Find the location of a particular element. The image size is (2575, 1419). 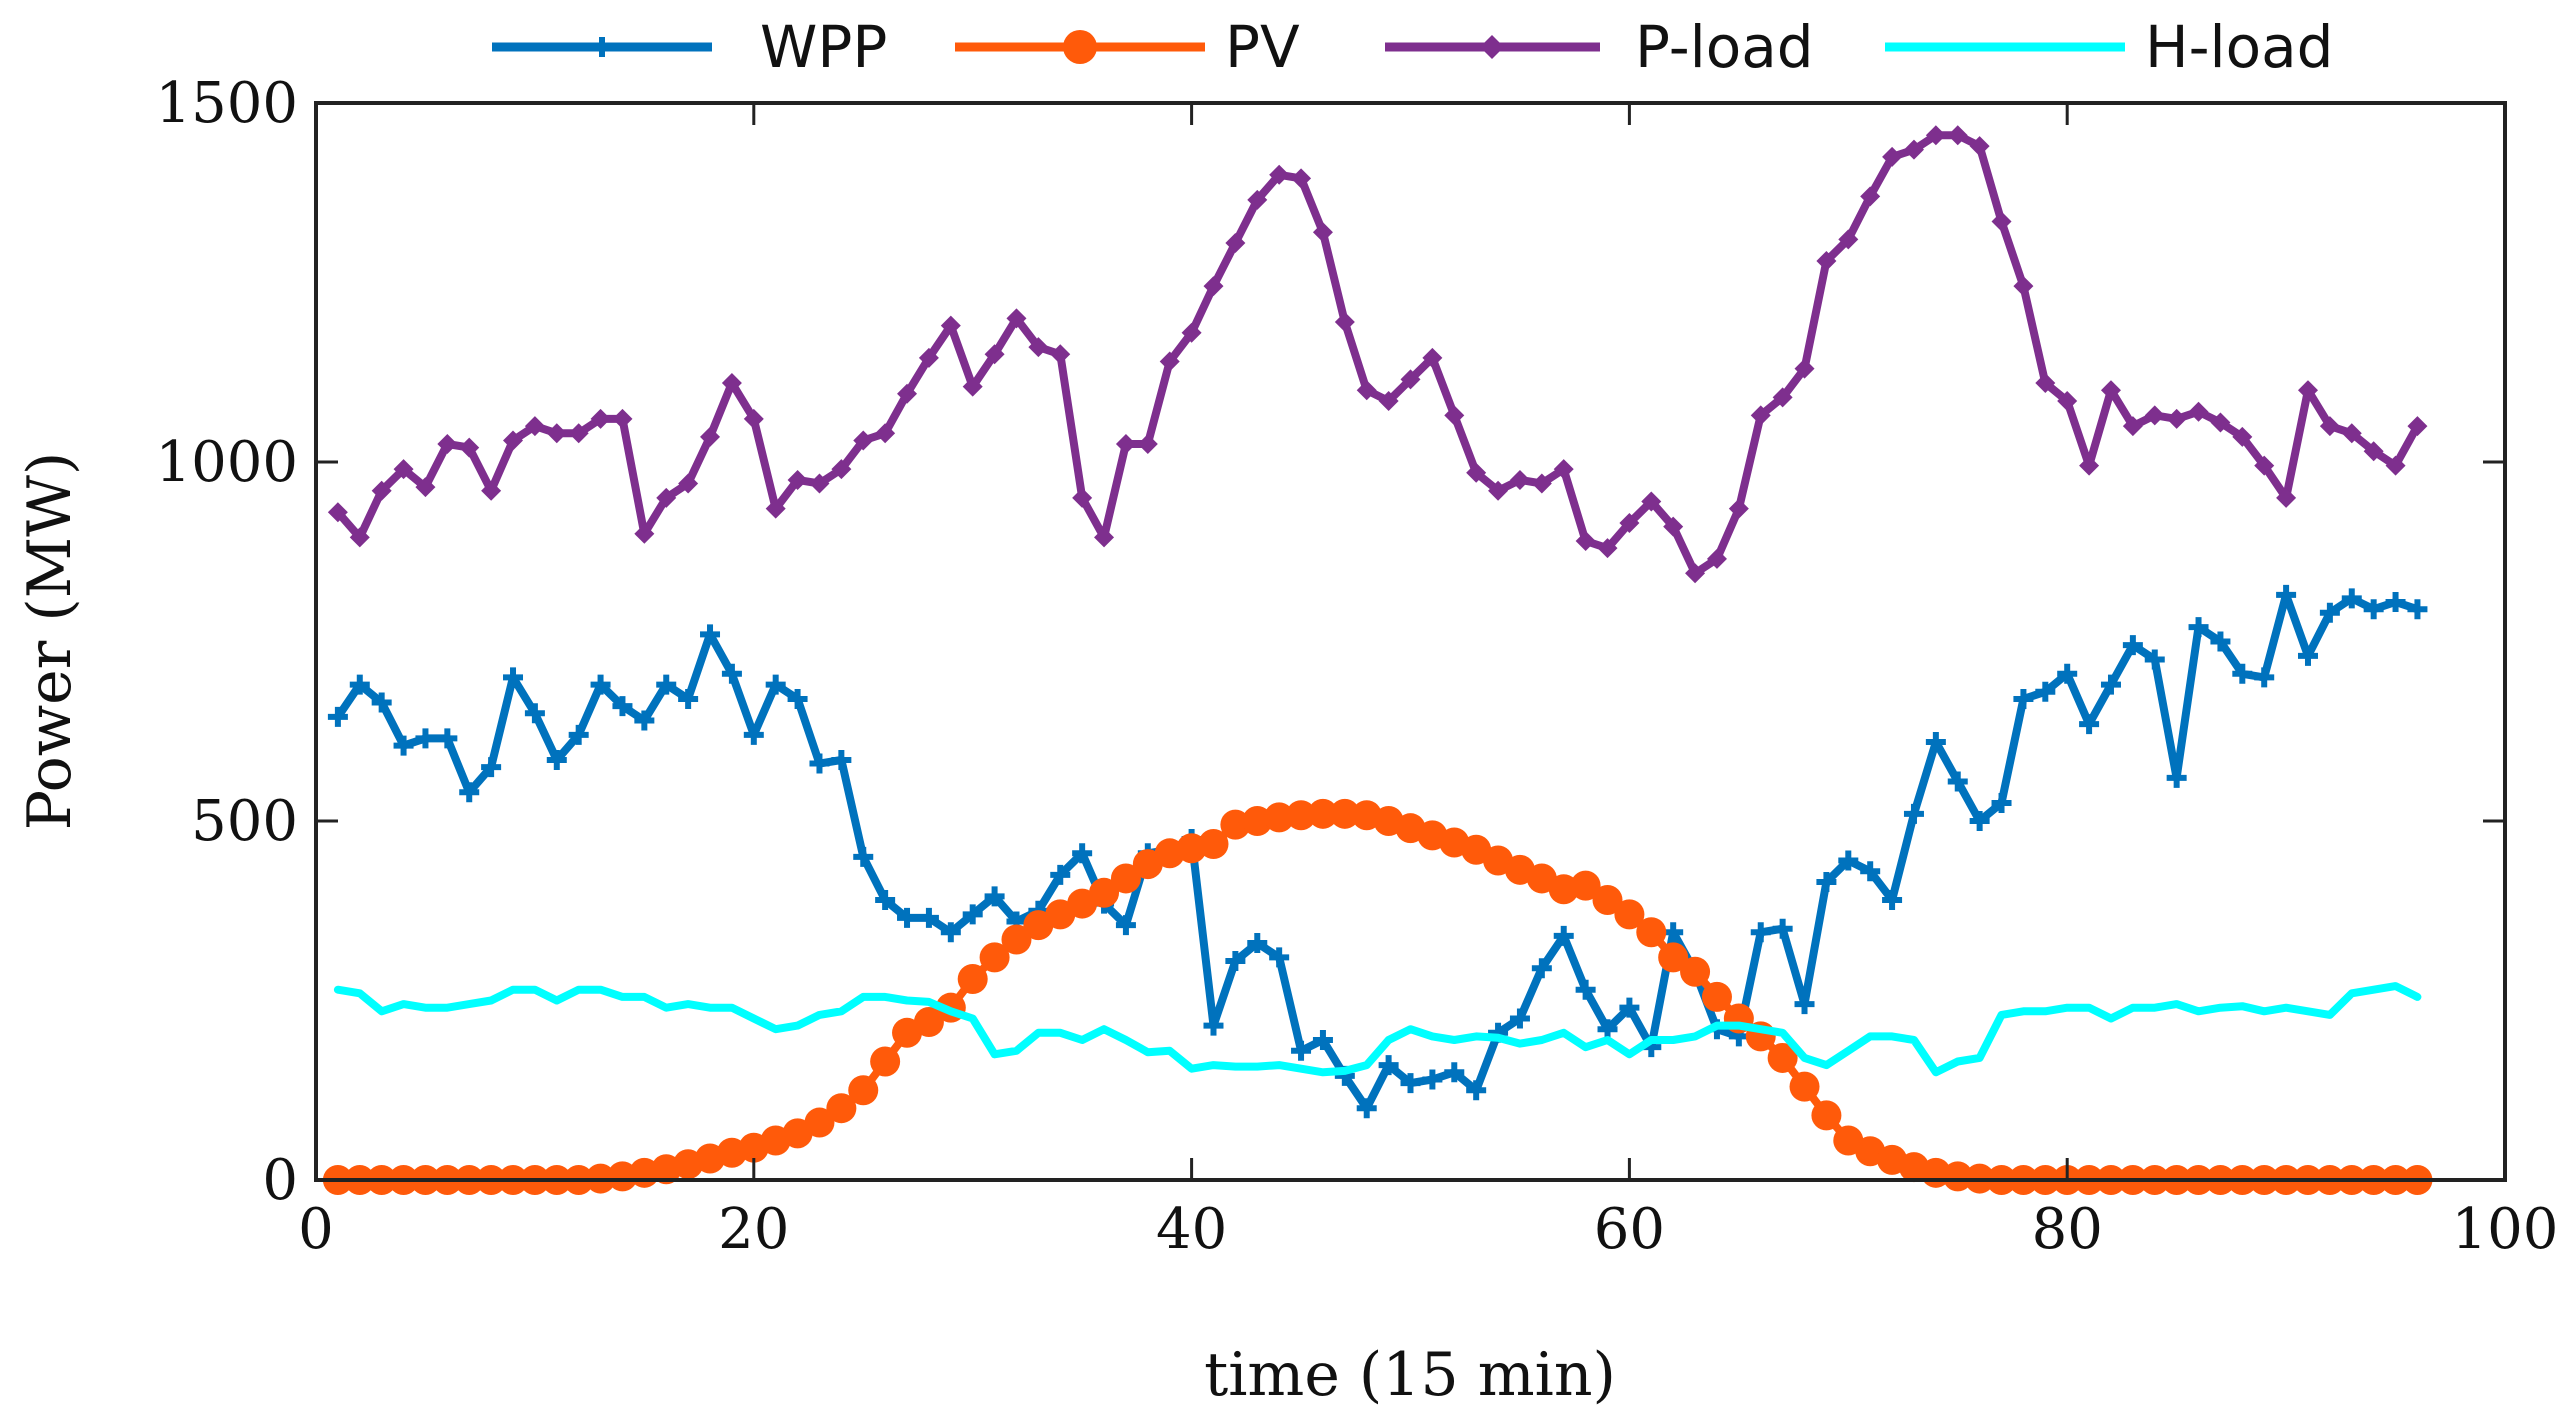

legend-item-p-load: P-load is located at coordinates (1599, 47).